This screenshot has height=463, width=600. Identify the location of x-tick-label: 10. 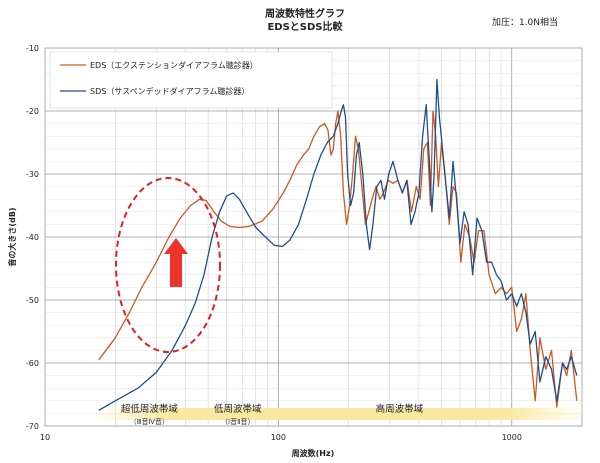
(45, 437).